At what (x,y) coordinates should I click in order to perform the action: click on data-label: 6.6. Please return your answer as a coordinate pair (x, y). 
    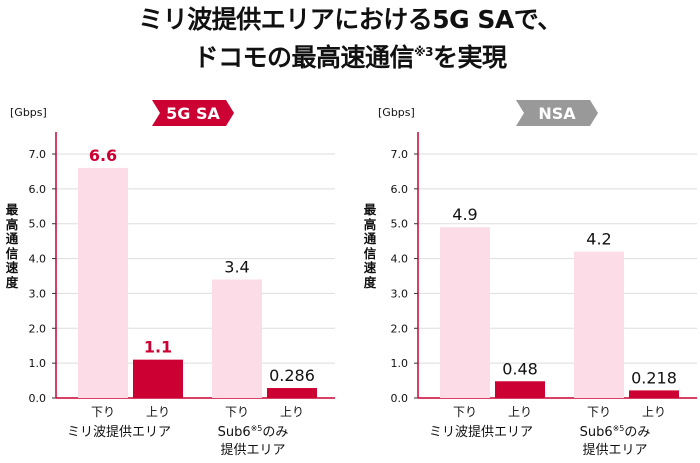
    Looking at the image, I should click on (103, 155).